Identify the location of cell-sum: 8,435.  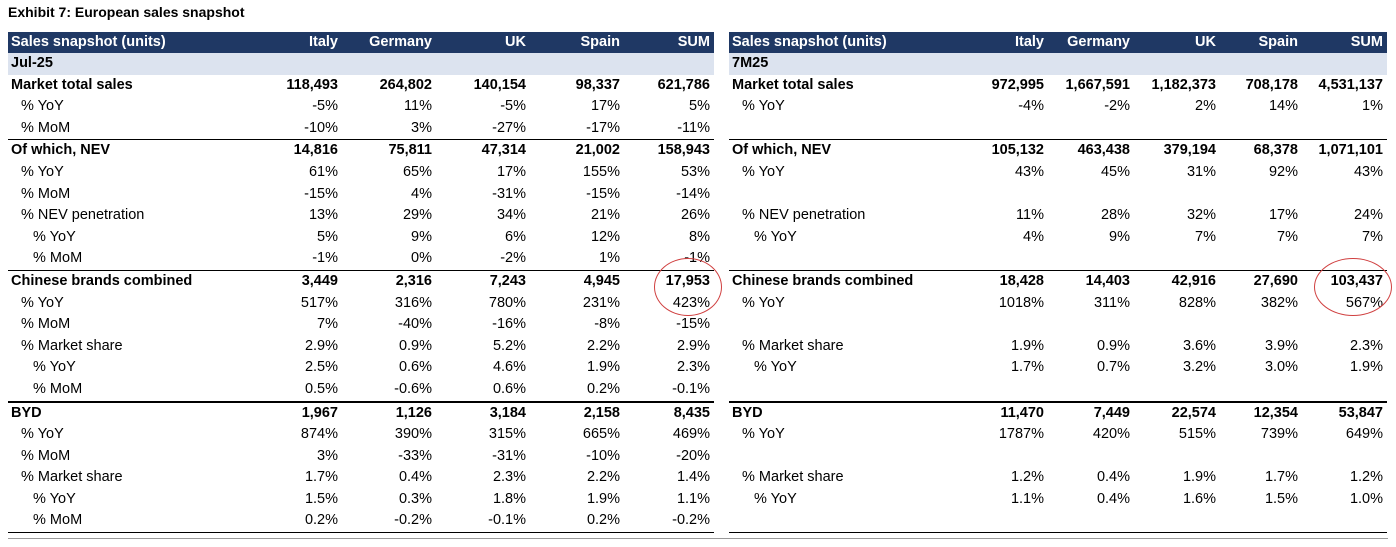
(669, 412).